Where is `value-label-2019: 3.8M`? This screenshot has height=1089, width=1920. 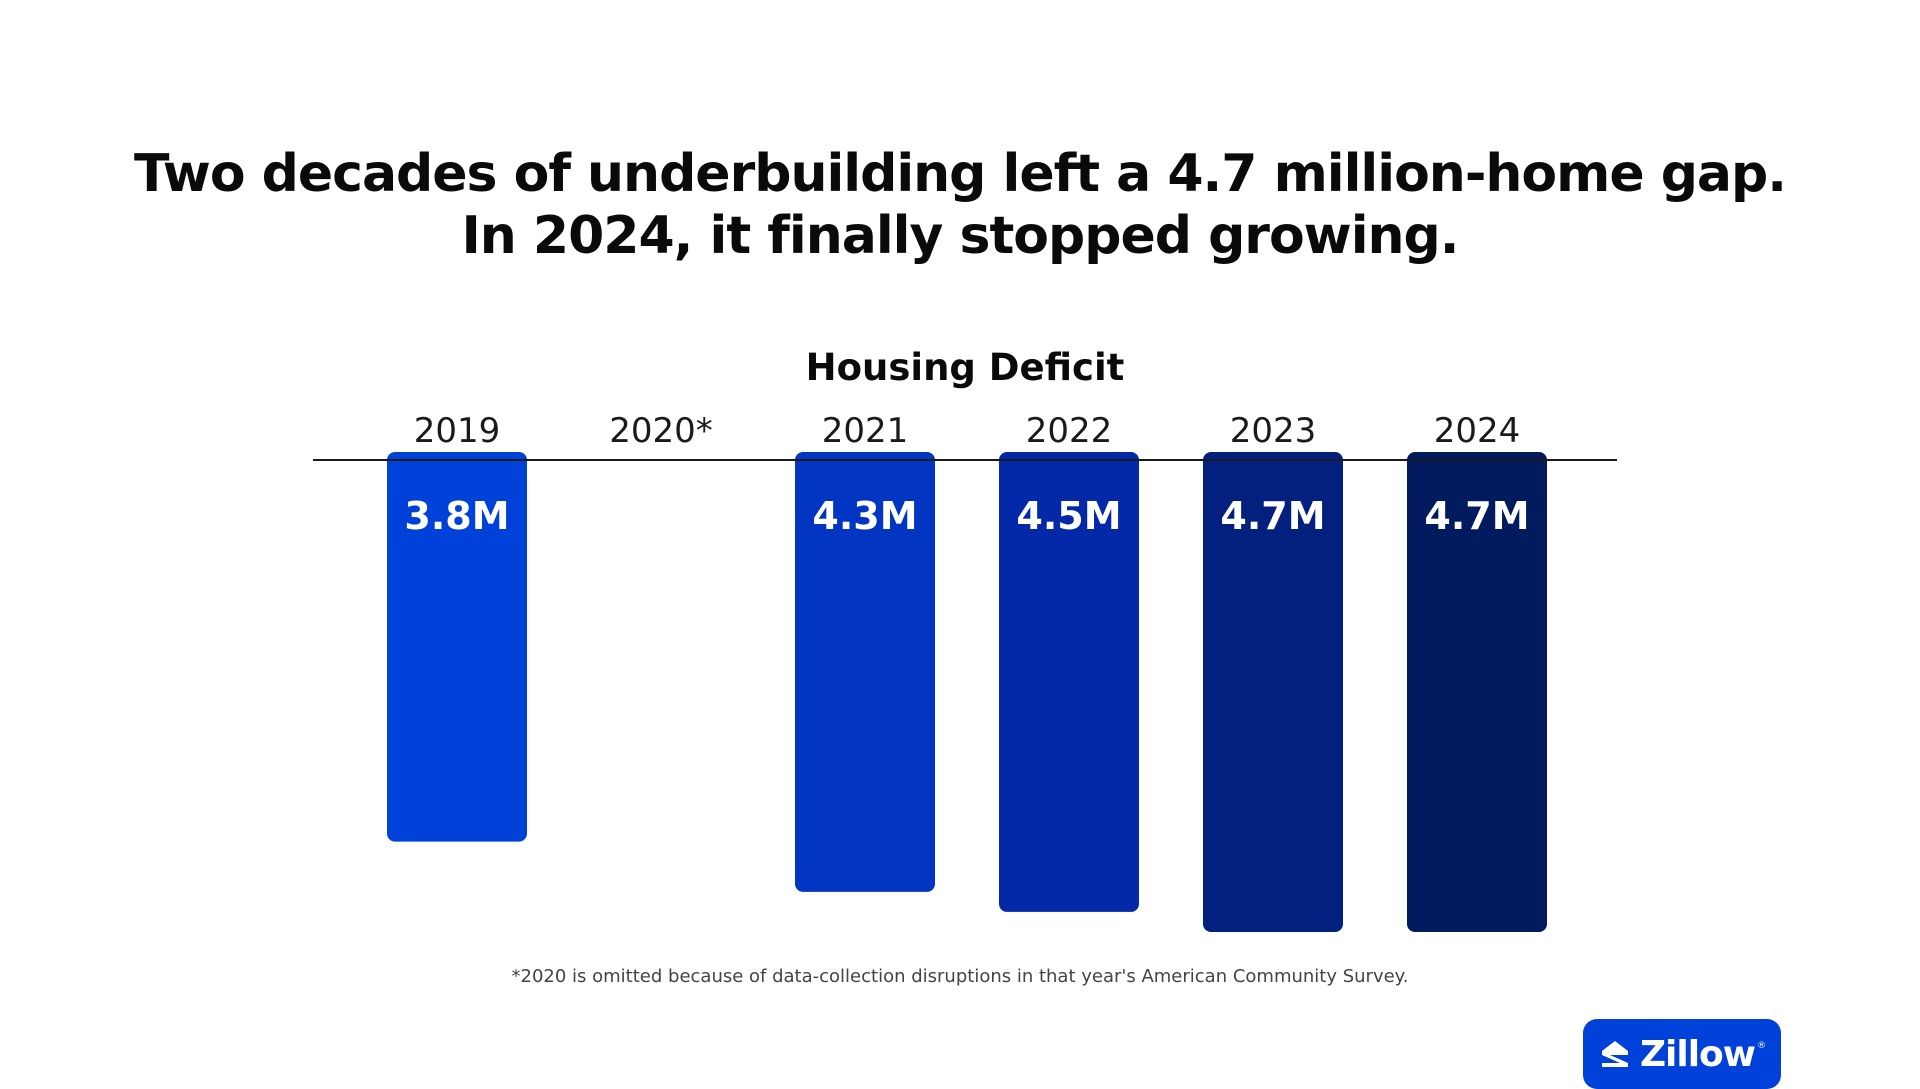 value-label-2019: 3.8M is located at coordinates (456, 516).